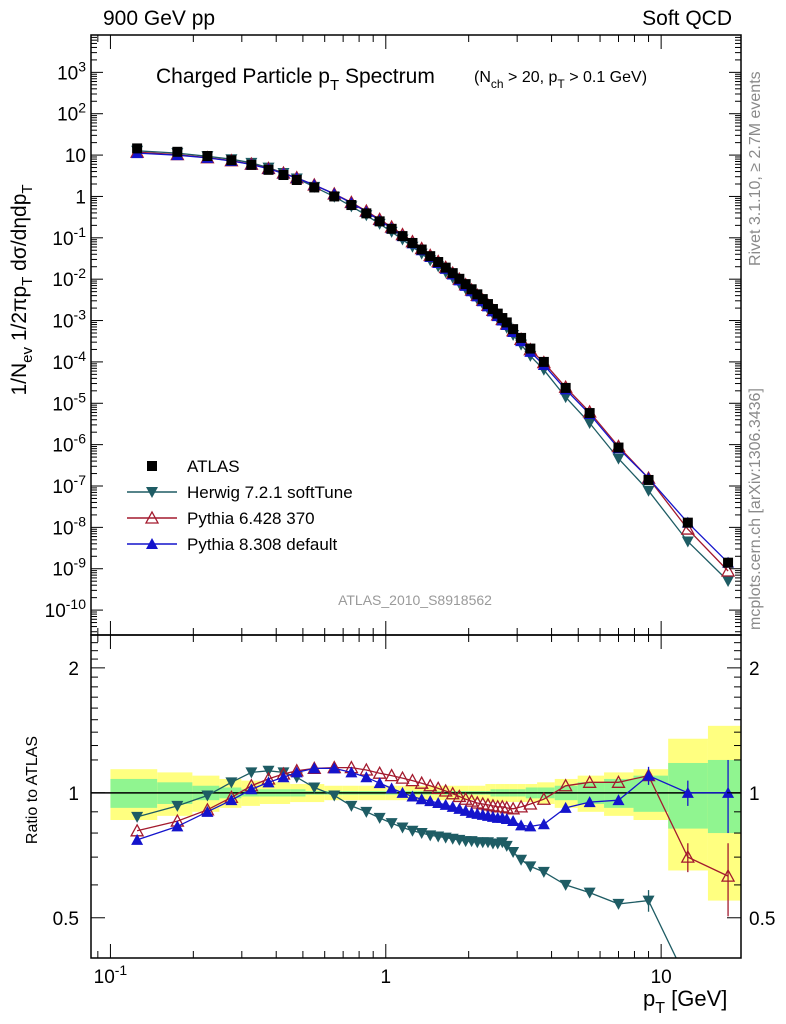 The height and width of the screenshot is (1024, 786). I want to click on cond-part-1: (N, so click(482, 77).